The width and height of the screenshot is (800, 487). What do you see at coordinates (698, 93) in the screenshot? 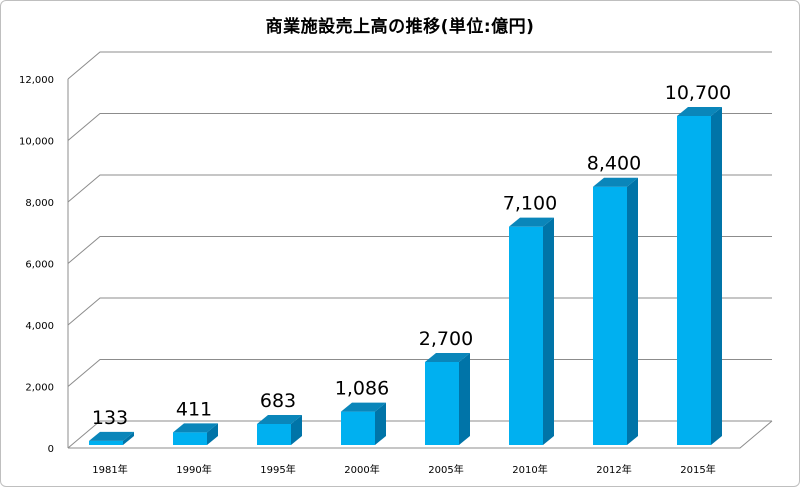
I see `data-label: 10,700` at bounding box center [698, 93].